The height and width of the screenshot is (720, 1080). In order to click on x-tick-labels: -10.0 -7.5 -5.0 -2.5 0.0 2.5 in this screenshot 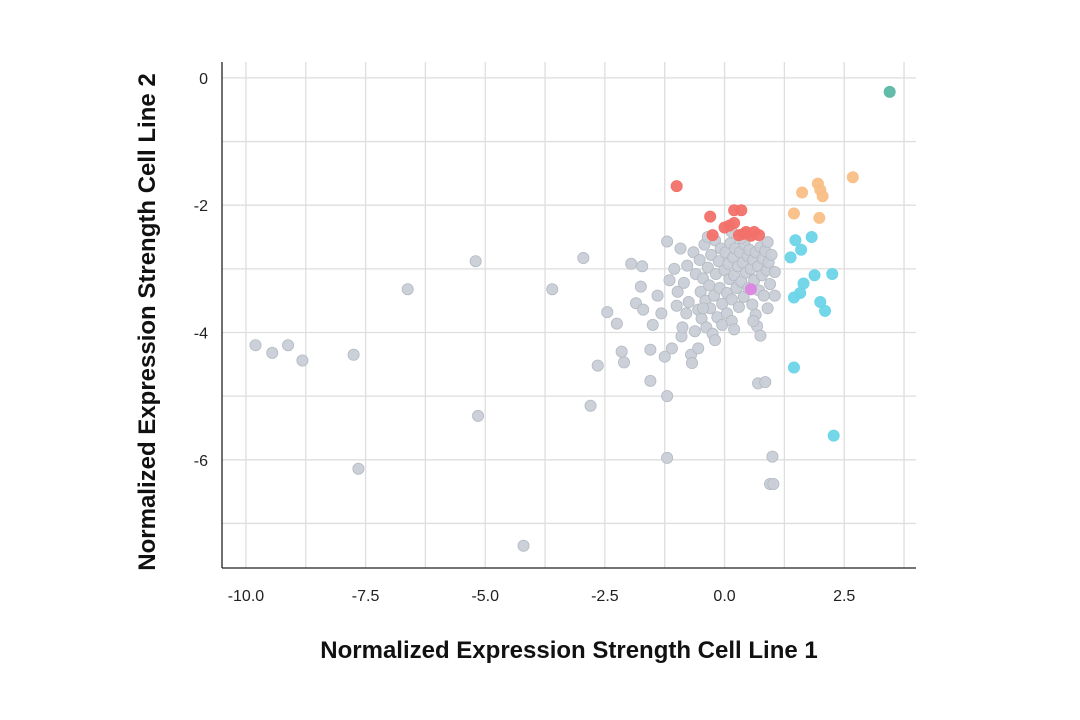, I will do `click(542, 596)`.